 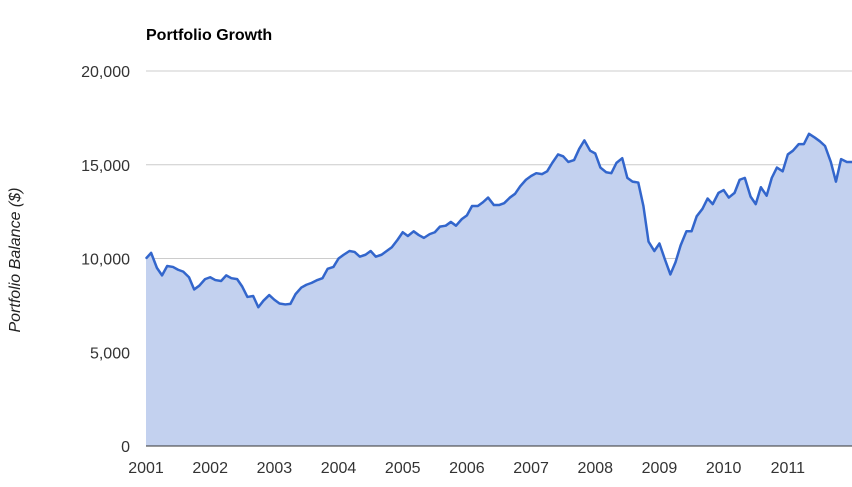 I want to click on y-tick-label: 5,000, so click(x=110, y=353).